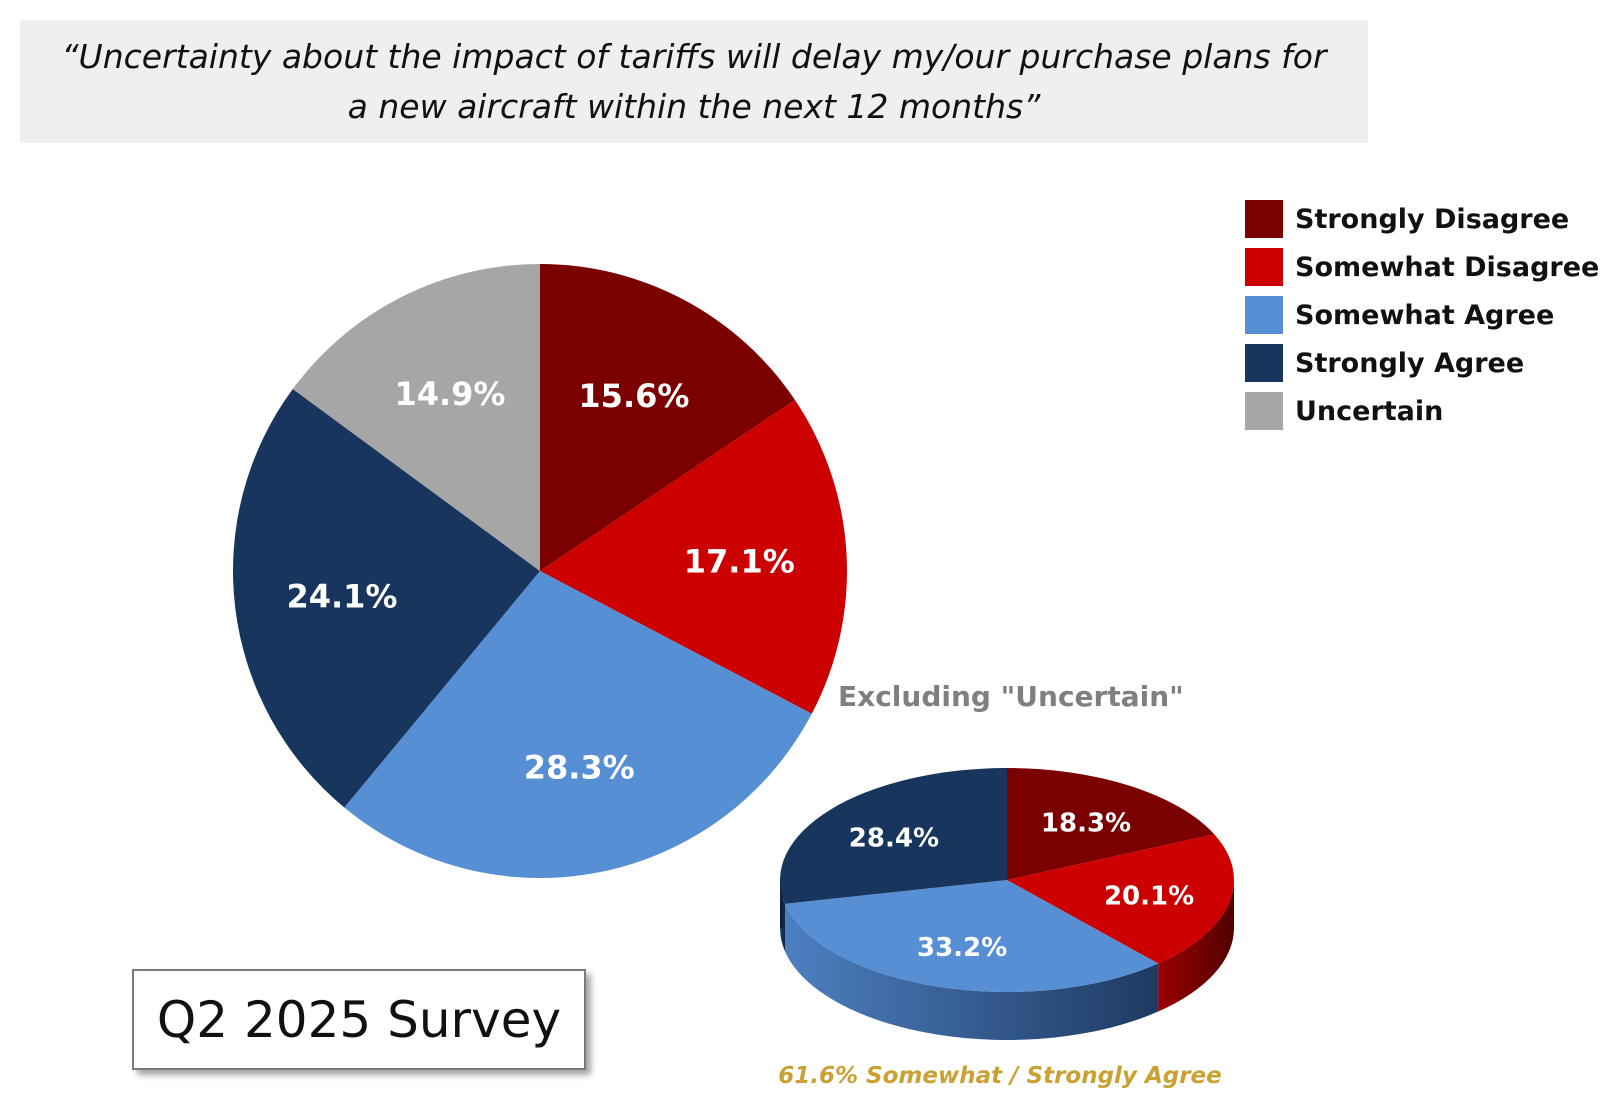 Image resolution: width=1600 pixels, height=1113 pixels. What do you see at coordinates (1432, 219) in the screenshot?
I see `legend-label: Strongly Disagree` at bounding box center [1432, 219].